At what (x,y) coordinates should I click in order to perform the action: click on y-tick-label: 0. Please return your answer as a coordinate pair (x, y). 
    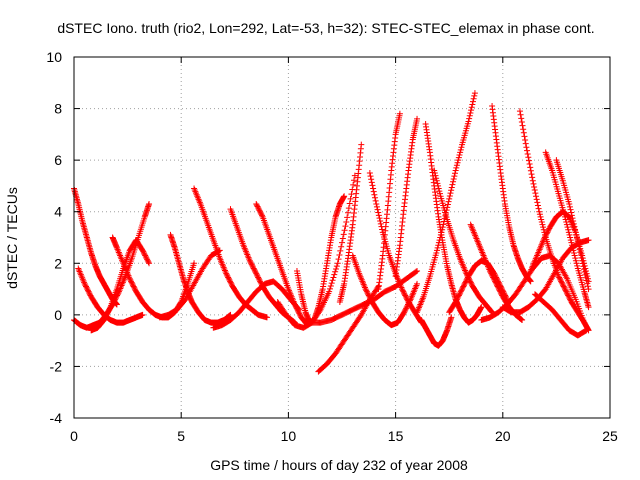
    Looking at the image, I should click on (58, 315).